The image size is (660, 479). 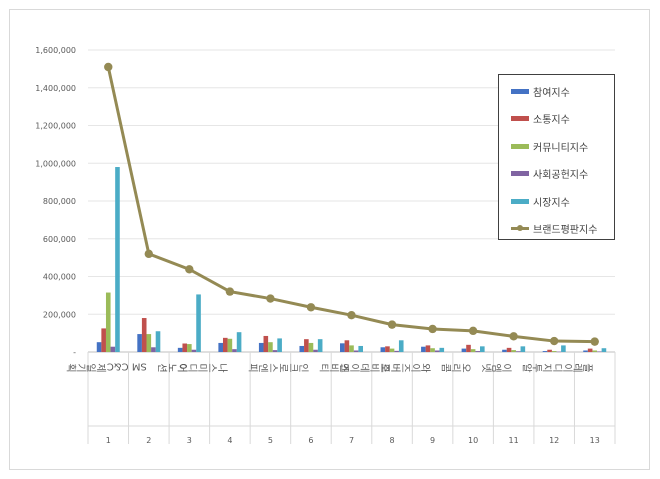 I want to click on legend-item: 참여지수, so click(x=540, y=91).